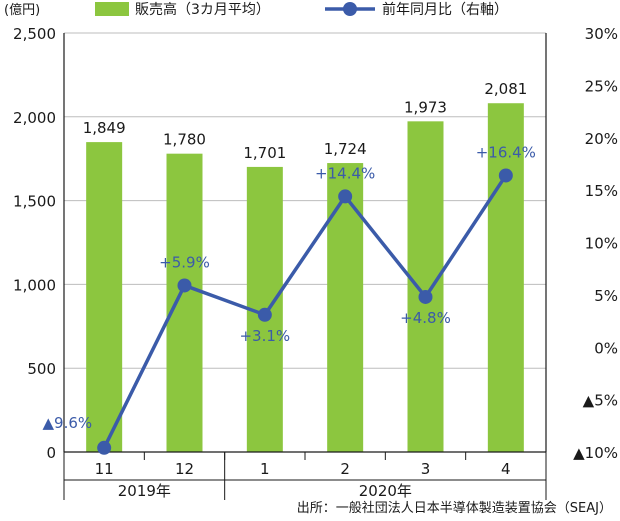 The image size is (620, 521). Describe the element at coordinates (345, 149) in the screenshot. I see `bar-value-label: 1,724` at that location.